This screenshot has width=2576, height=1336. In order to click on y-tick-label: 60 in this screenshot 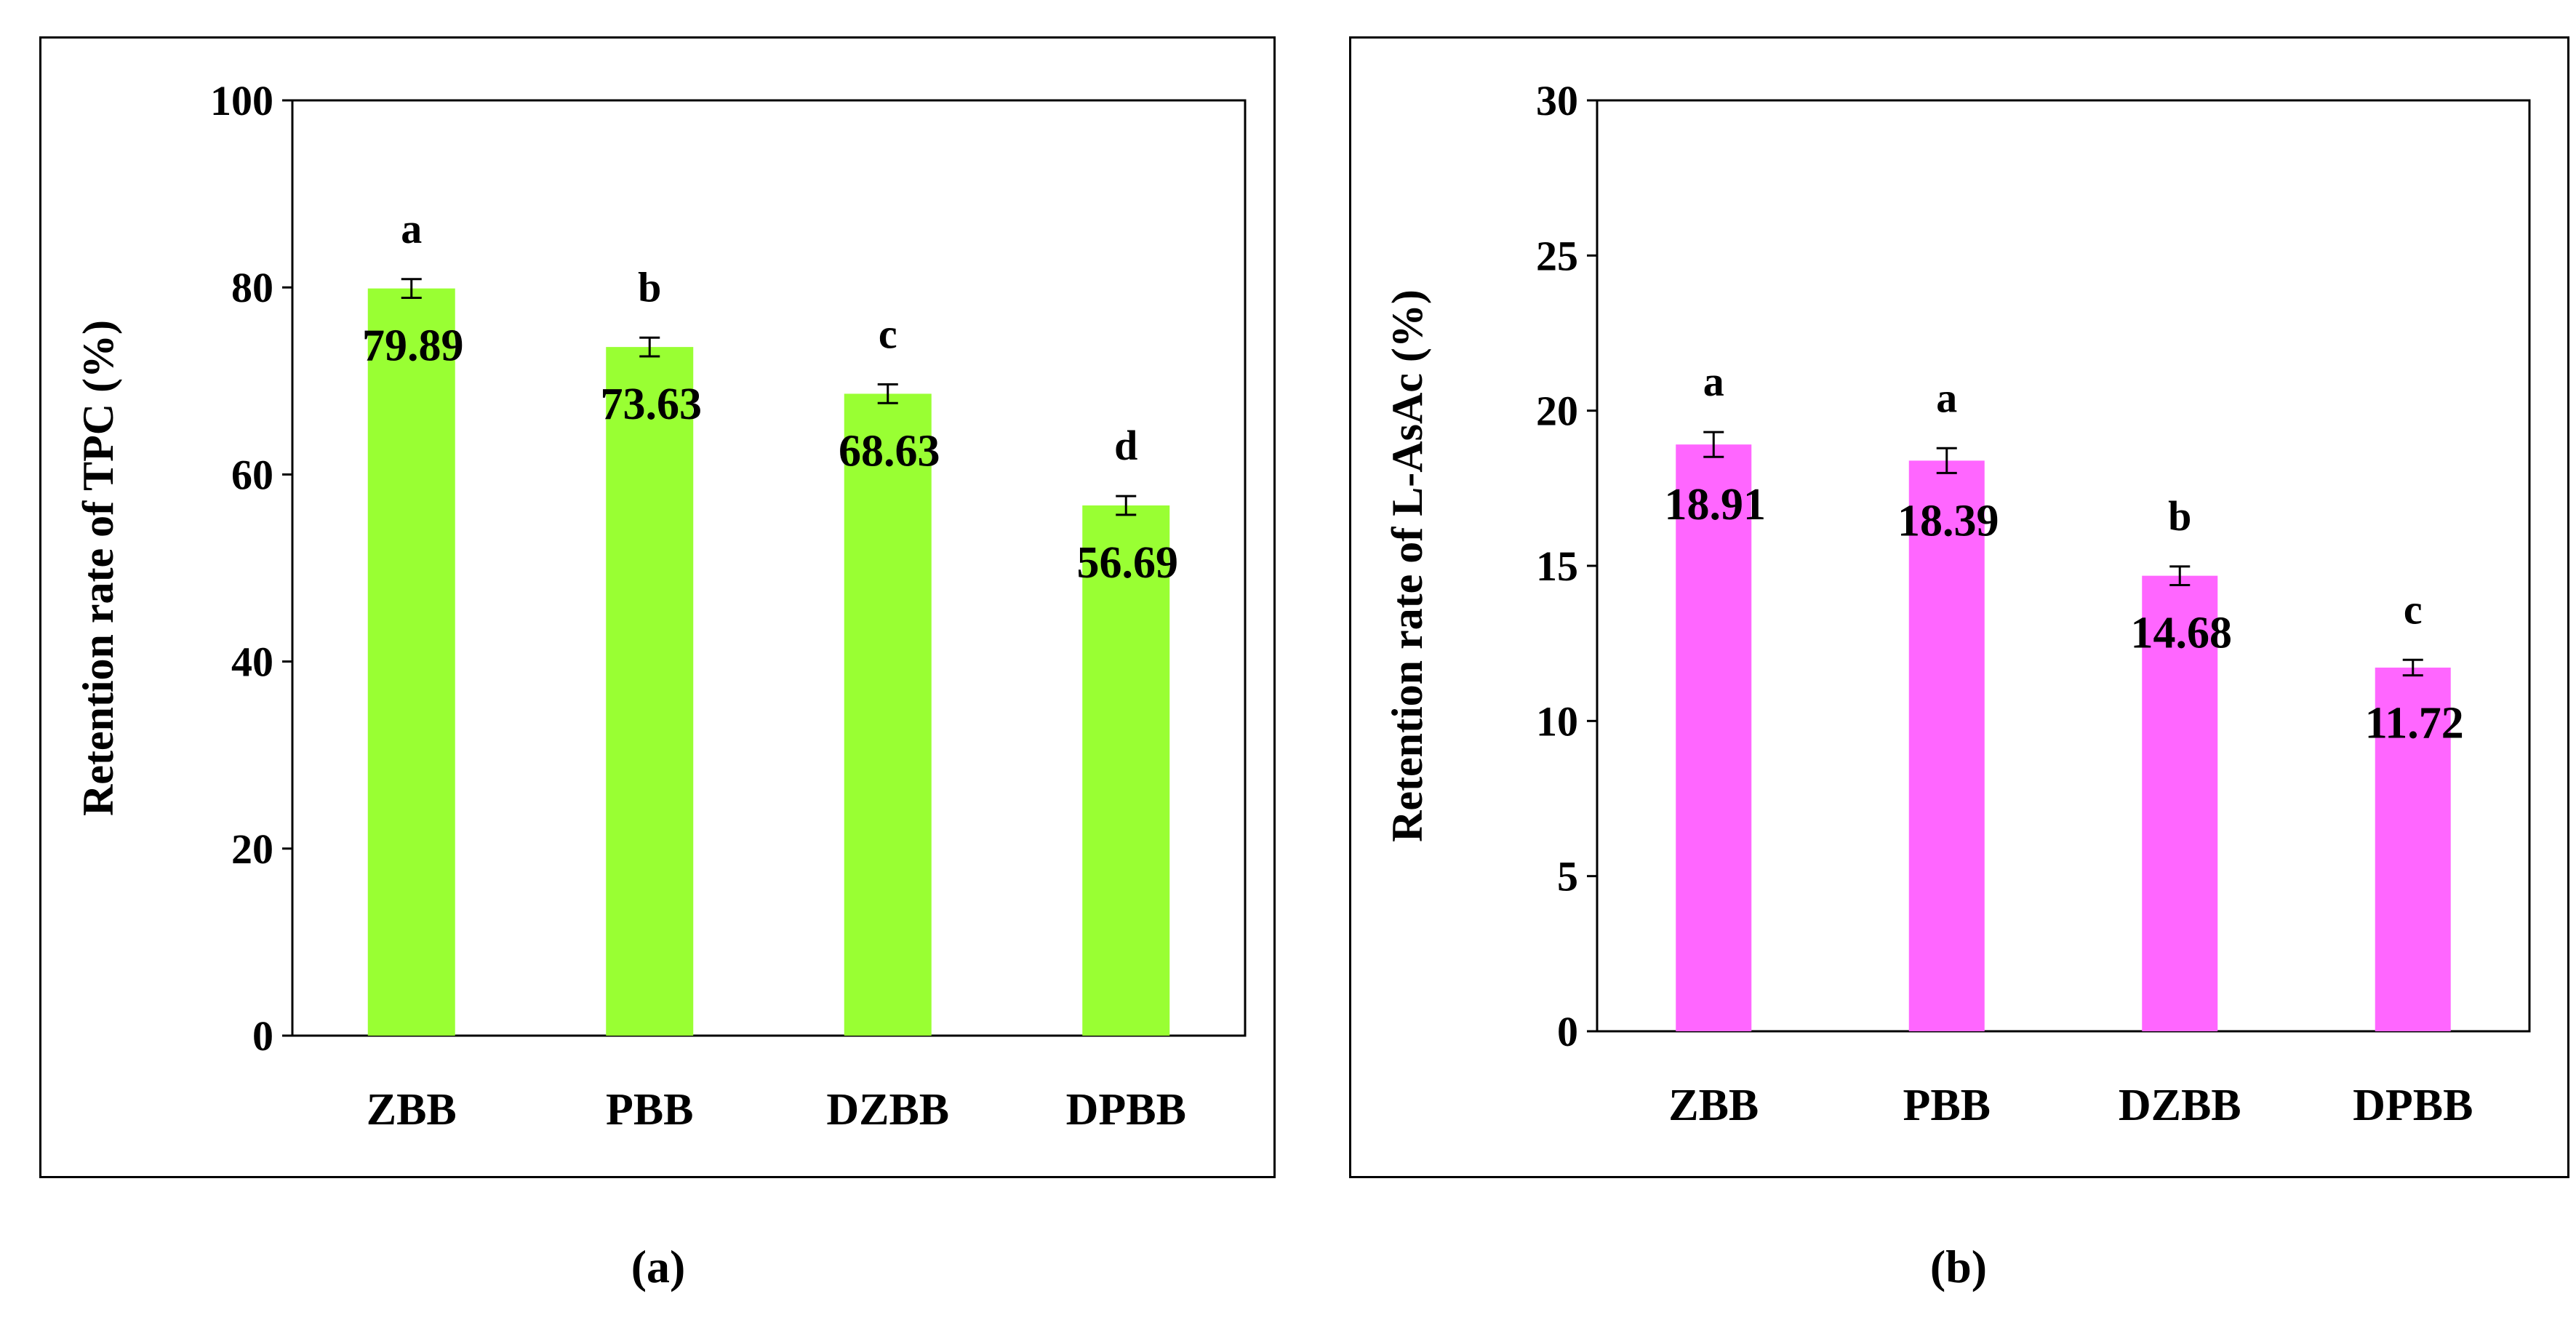, I will do `click(252, 474)`.